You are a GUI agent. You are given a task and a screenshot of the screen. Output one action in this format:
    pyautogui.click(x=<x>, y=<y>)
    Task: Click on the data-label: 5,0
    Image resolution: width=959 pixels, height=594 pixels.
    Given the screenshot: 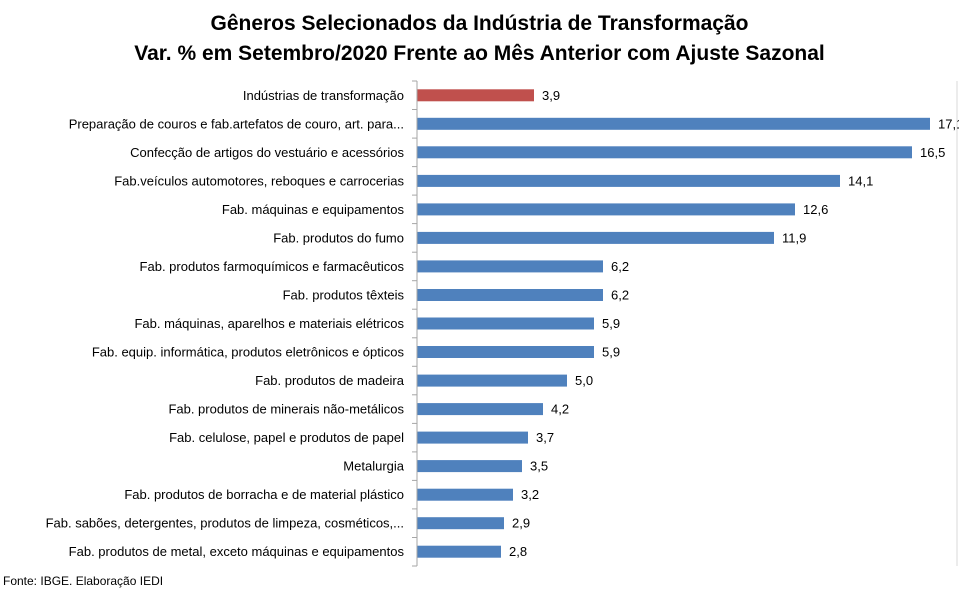 What is the action you would take?
    pyautogui.click(x=584, y=380)
    